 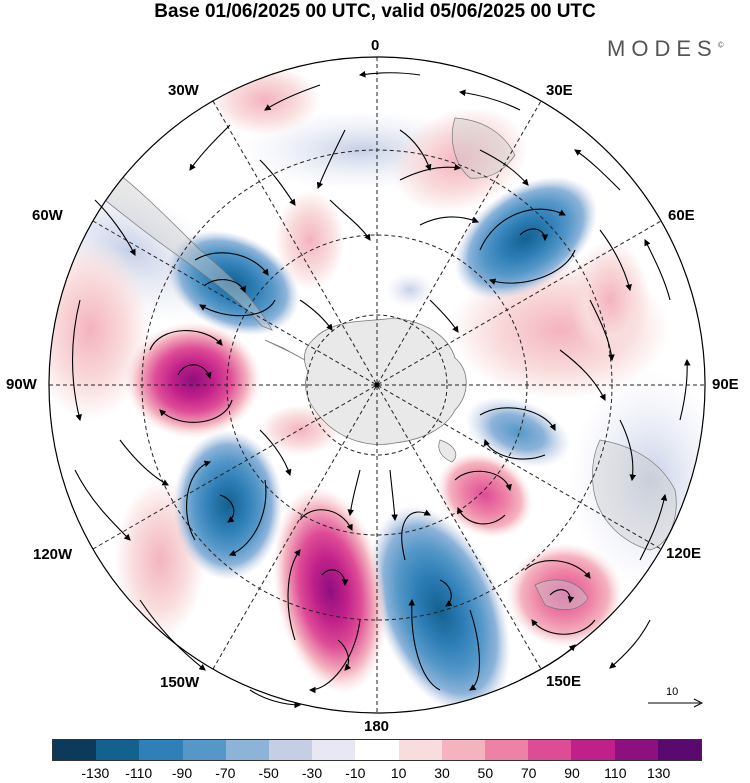 What do you see at coordinates (47, 215) in the screenshot?
I see `lon-label-60w: 60W` at bounding box center [47, 215].